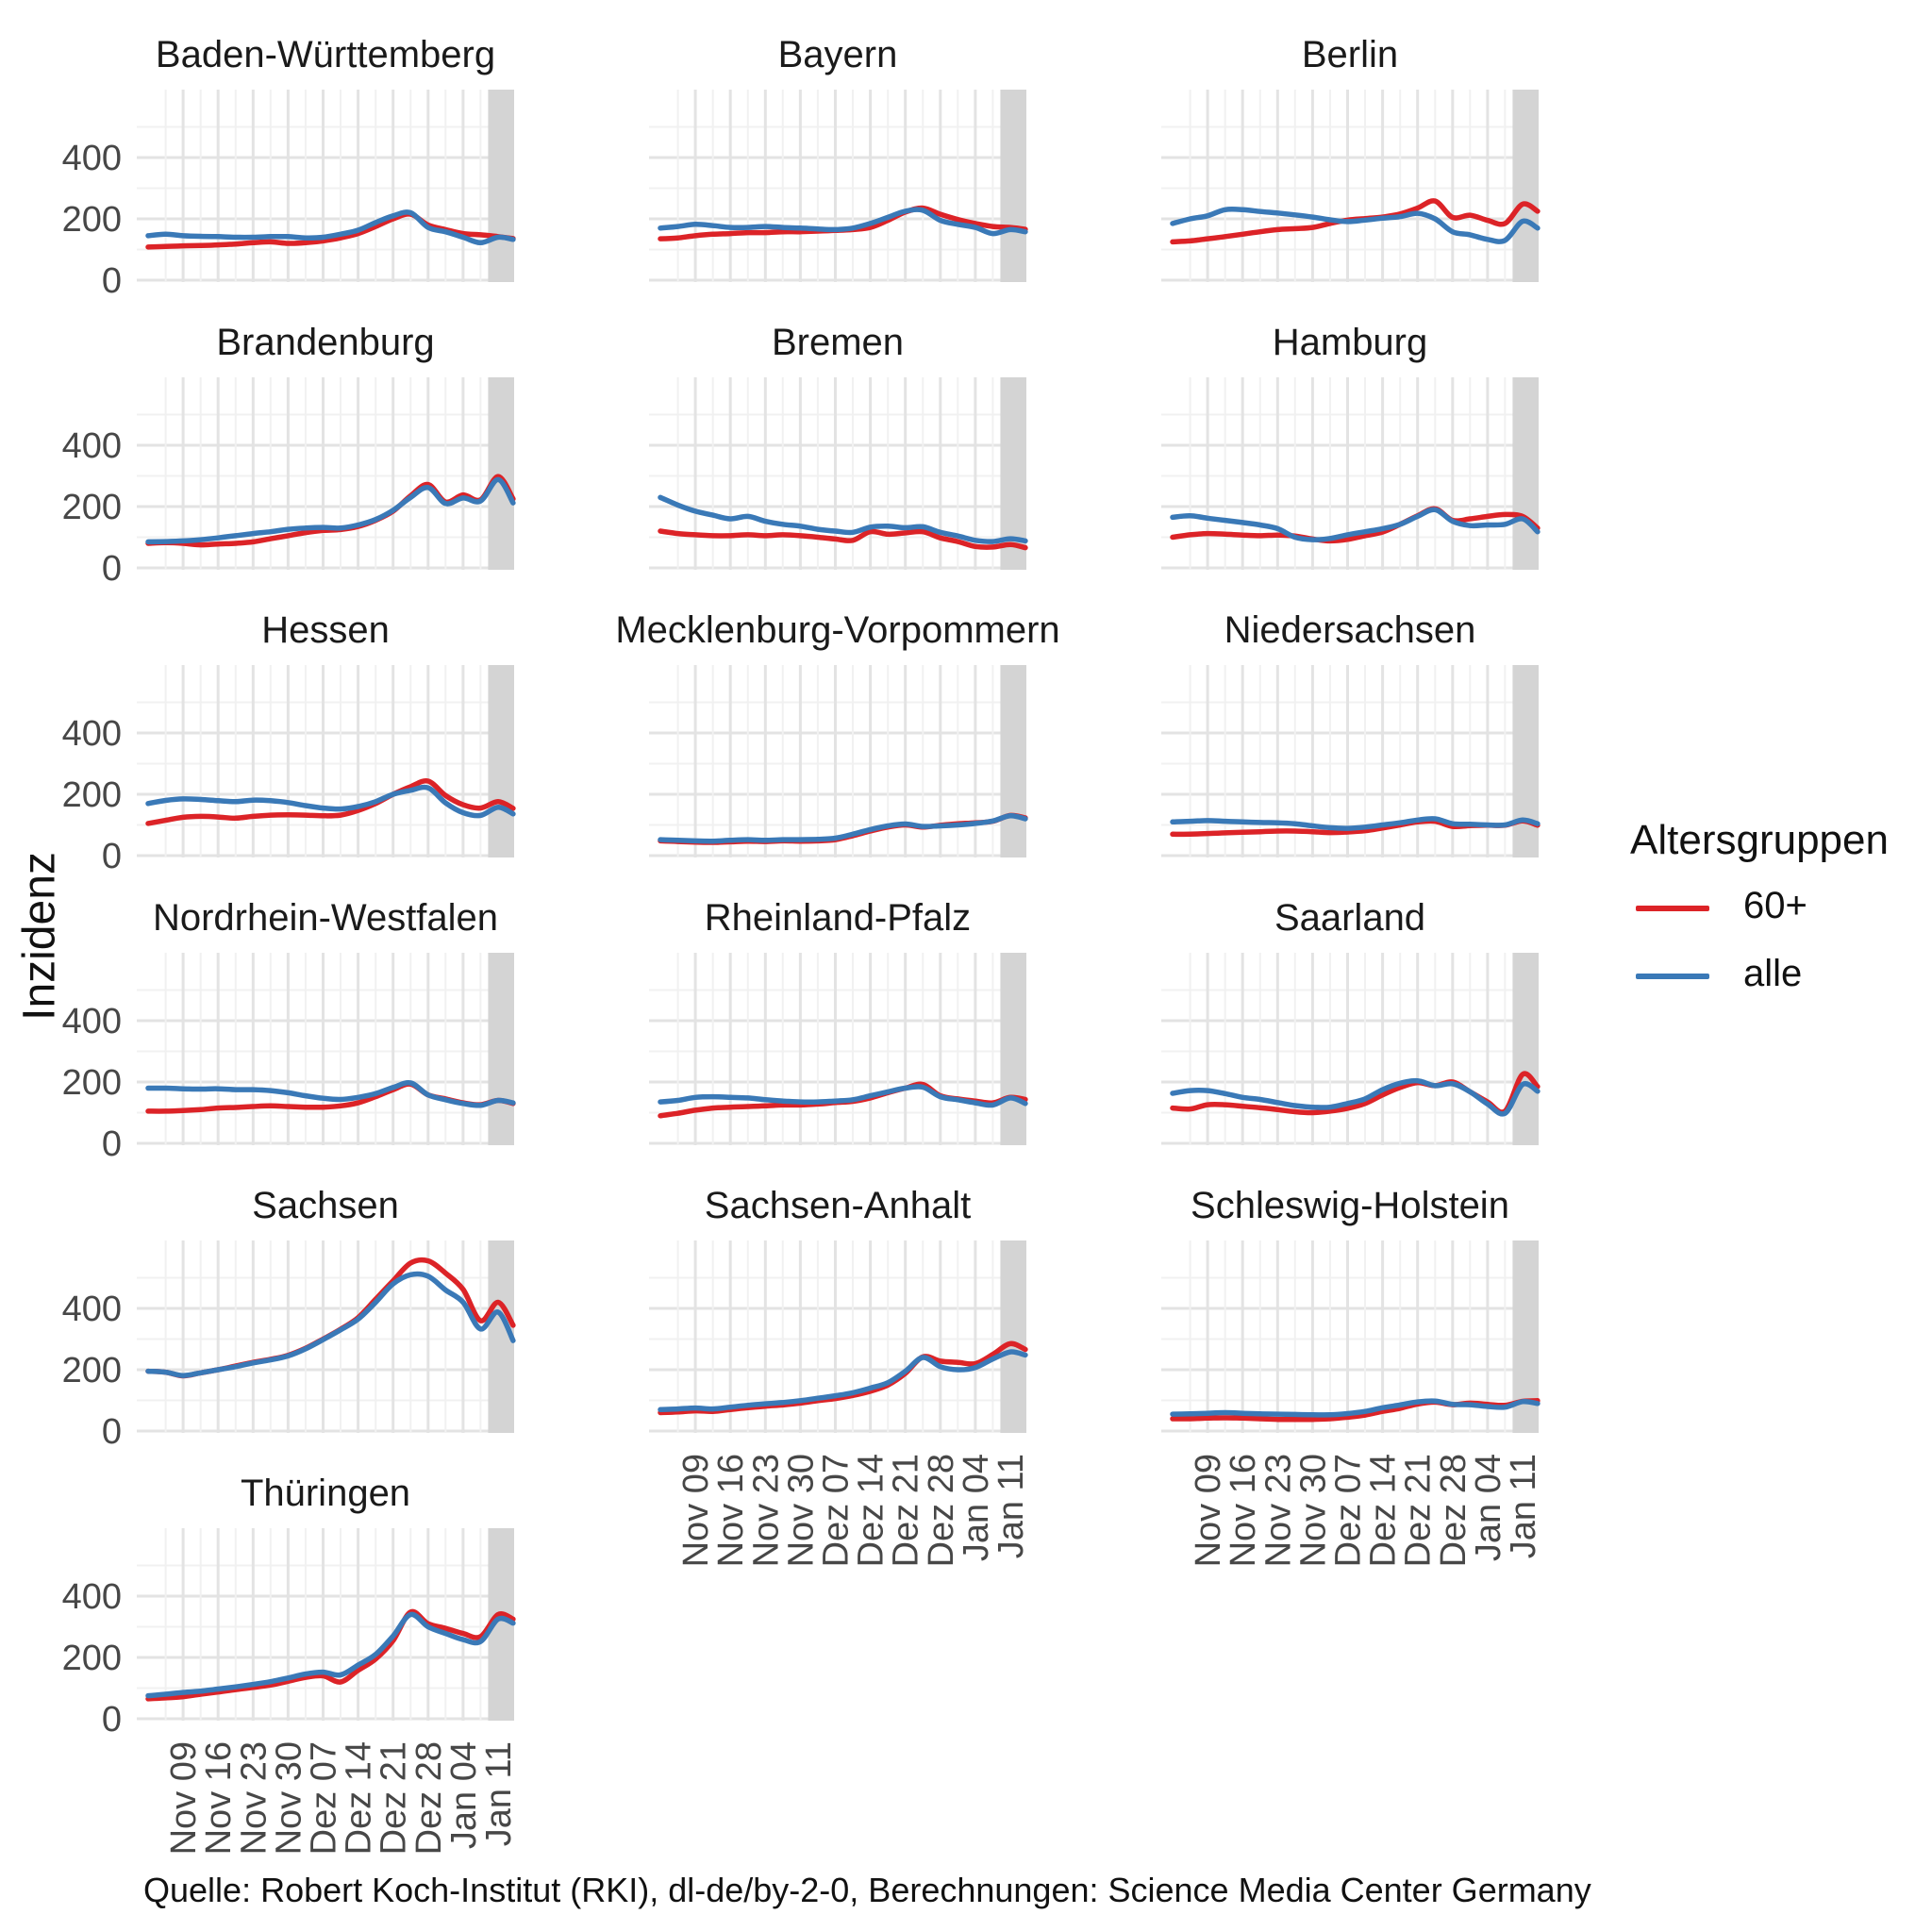 Image resolution: width=1932 pixels, height=1931 pixels. I want to click on facet-panel: Rheinland-Pfalz, so click(839, 1021).